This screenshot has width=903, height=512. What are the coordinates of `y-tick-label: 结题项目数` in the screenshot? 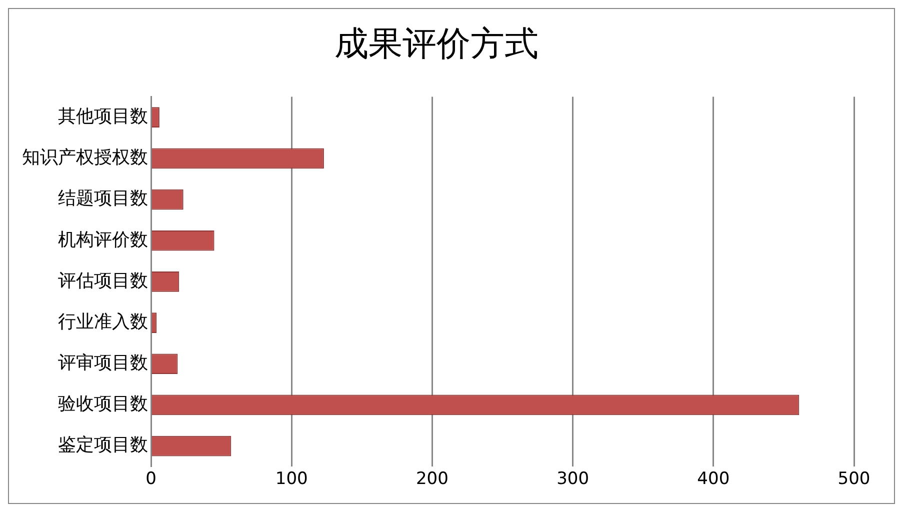 It's located at (103, 199).